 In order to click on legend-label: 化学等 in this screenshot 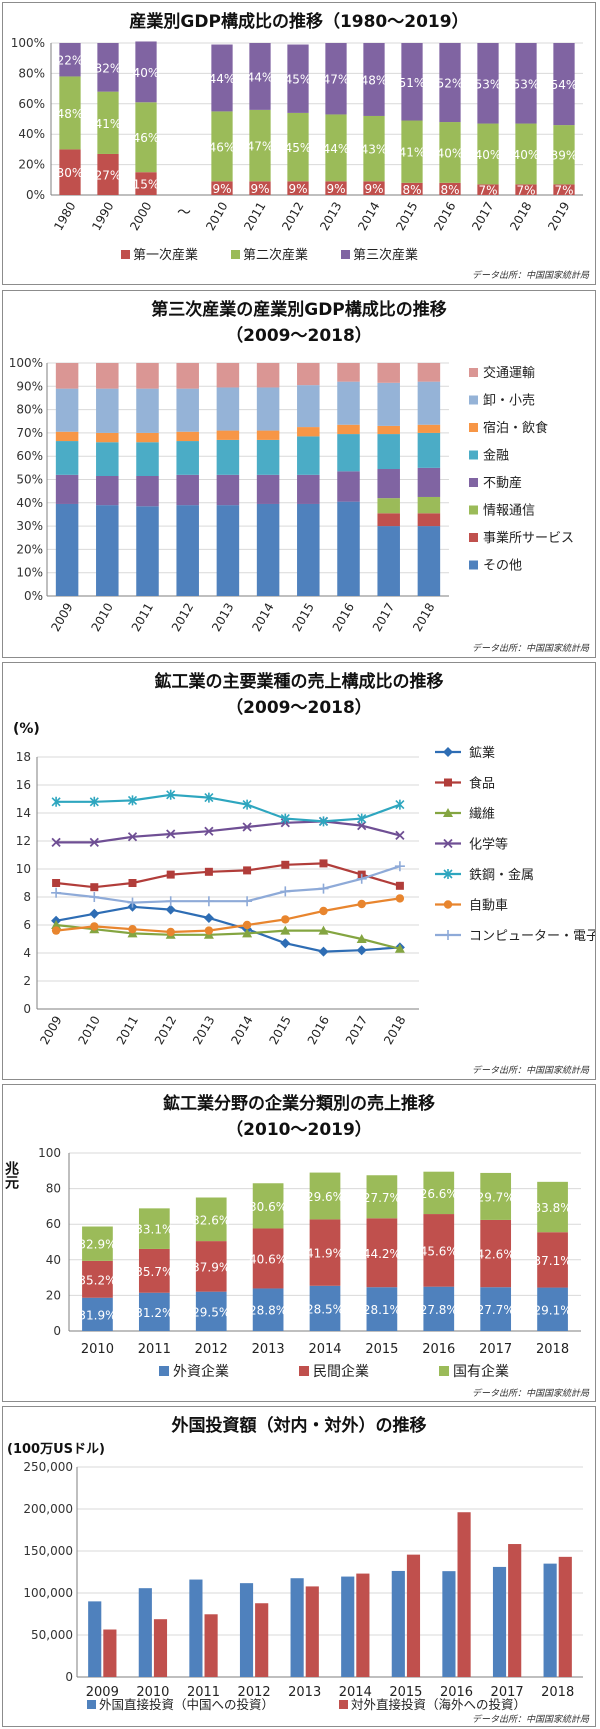, I will do `click(488, 845)`.